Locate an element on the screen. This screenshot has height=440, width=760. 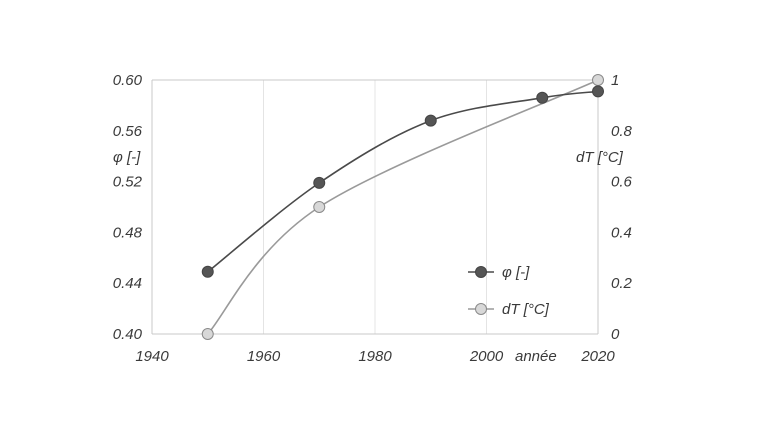
x-tick-label: 2020 is located at coordinates (597, 356).